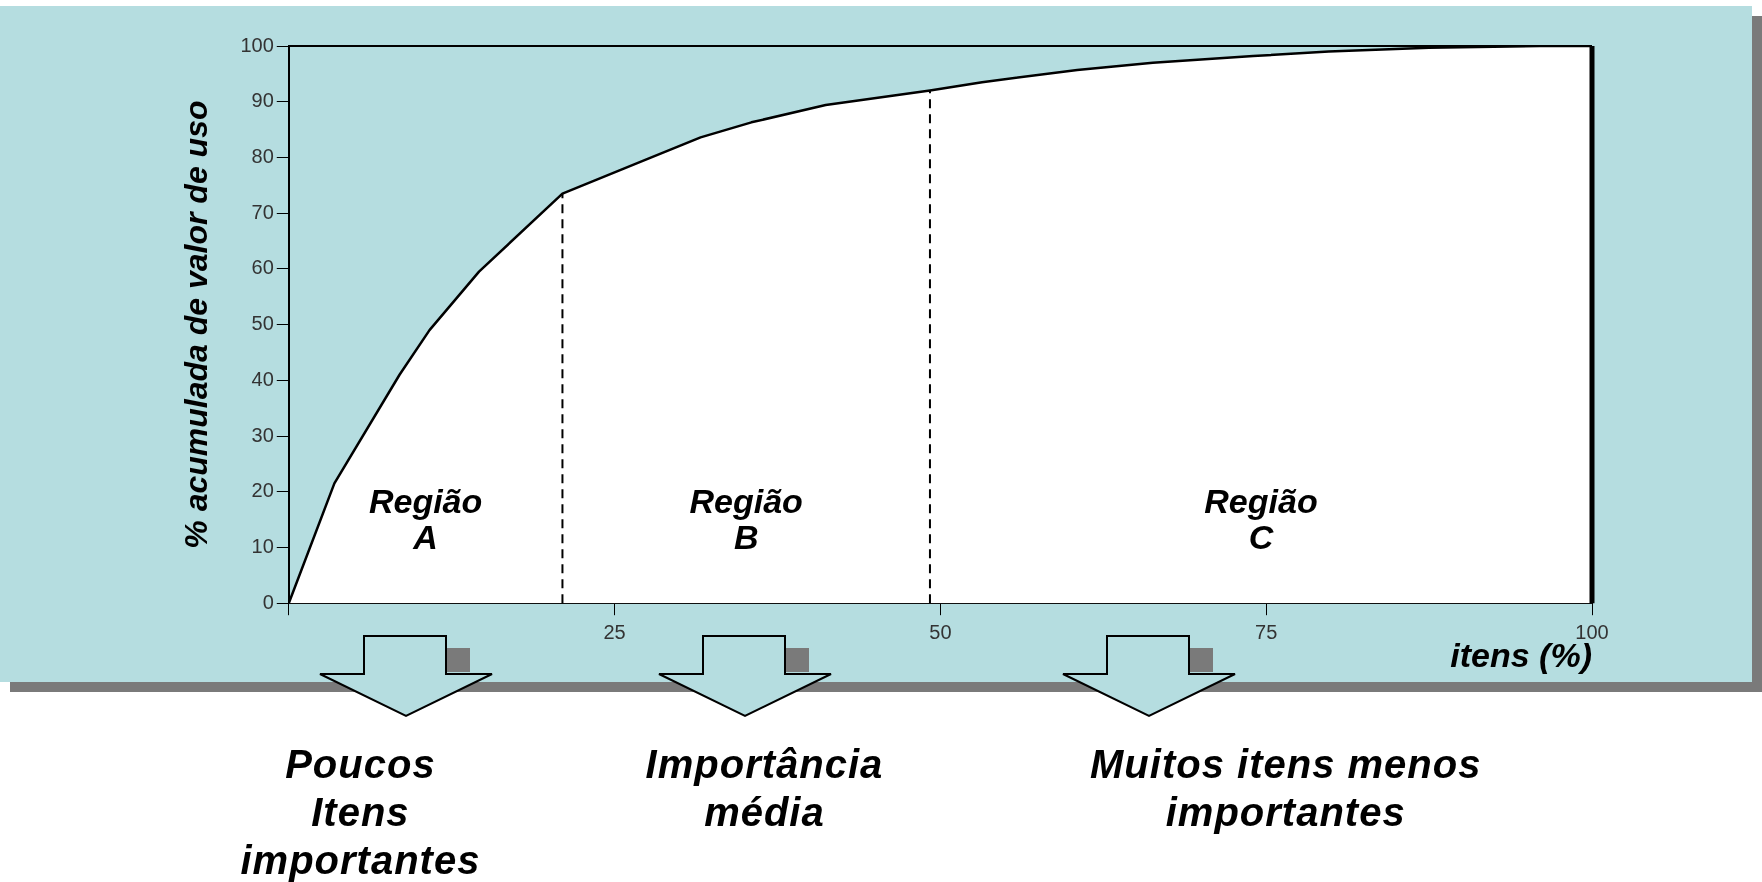 This screenshot has height=882, width=1762. What do you see at coordinates (262, 267) in the screenshot?
I see `y-tick-label: 60` at bounding box center [262, 267].